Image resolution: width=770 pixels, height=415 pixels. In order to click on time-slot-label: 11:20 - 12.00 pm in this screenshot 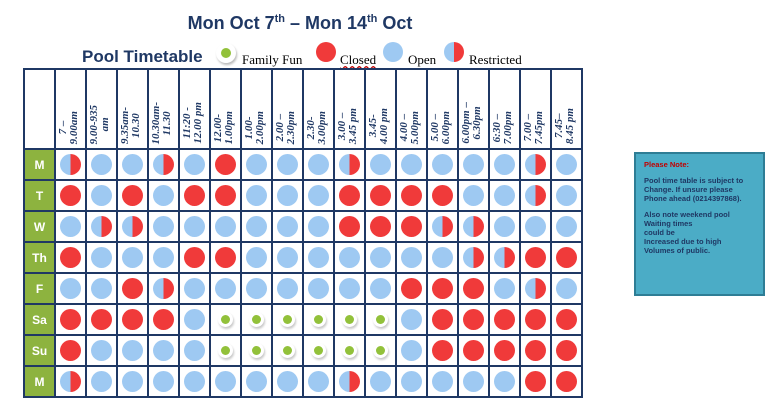, I will do `click(192, 123)`.